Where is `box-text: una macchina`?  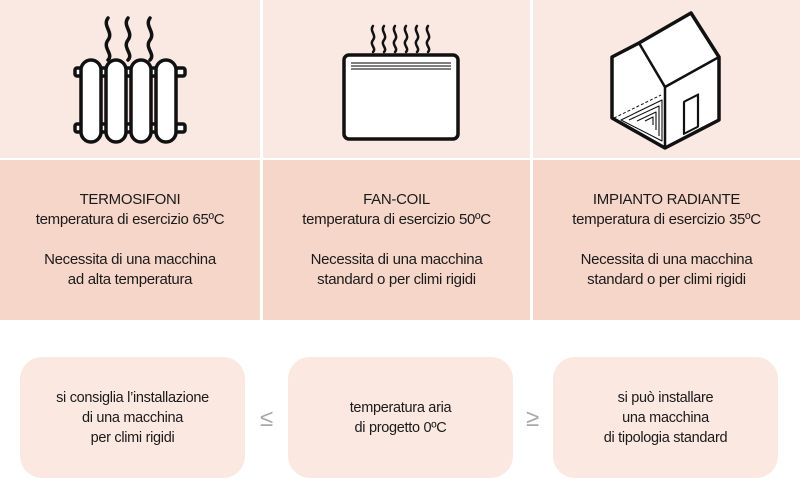 box-text: una macchina is located at coordinates (665, 417).